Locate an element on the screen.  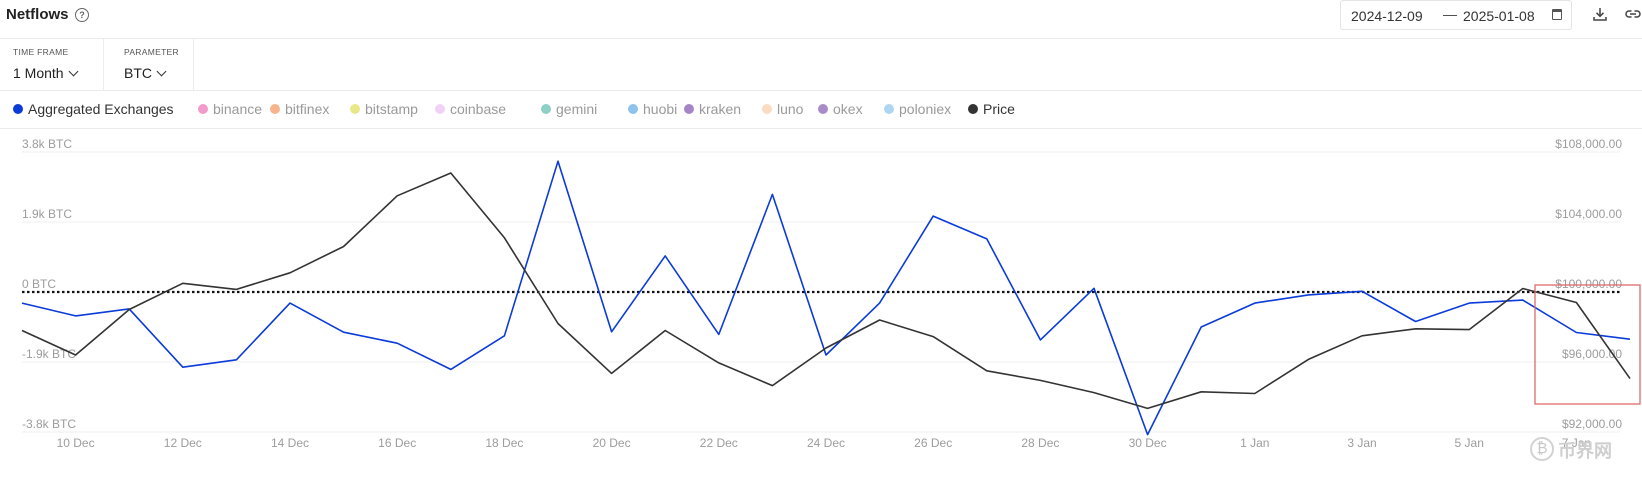
x-tick-label: 26 Dec is located at coordinates (933, 443).